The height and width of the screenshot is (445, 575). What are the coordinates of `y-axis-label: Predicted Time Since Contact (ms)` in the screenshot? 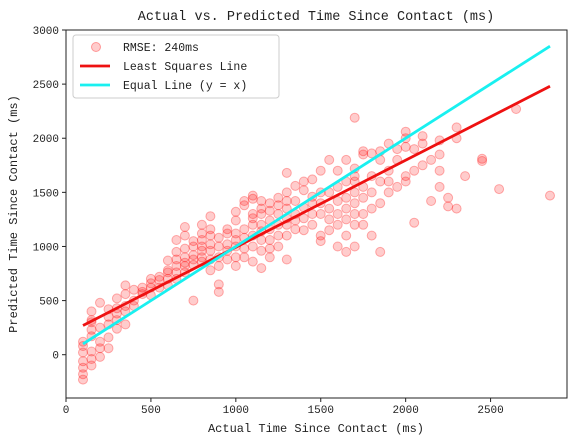 It's located at (14, 214).